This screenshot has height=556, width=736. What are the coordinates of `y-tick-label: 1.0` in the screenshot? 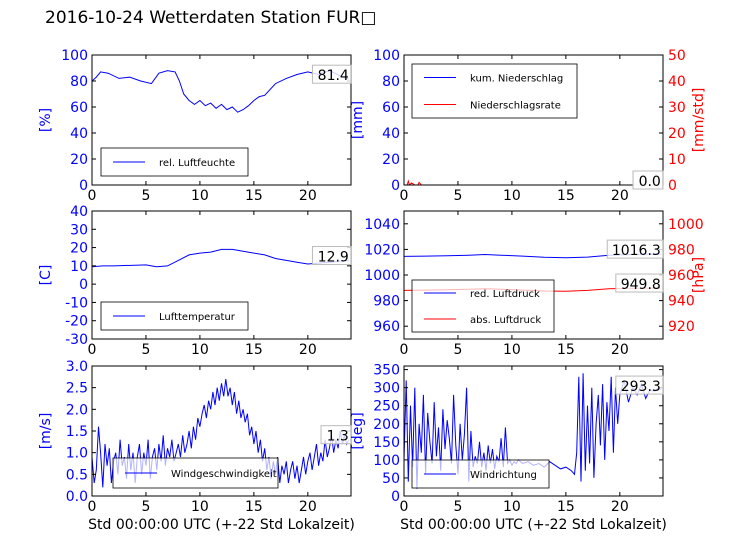 It's located at (77, 454).